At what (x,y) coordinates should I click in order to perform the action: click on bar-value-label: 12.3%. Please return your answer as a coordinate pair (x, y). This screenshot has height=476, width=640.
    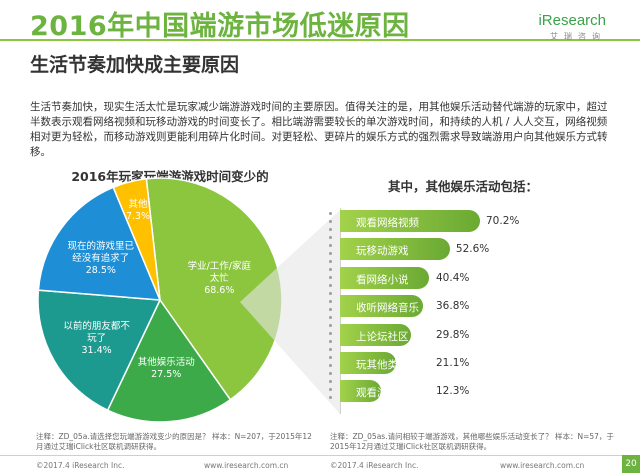
    Looking at the image, I should click on (453, 391).